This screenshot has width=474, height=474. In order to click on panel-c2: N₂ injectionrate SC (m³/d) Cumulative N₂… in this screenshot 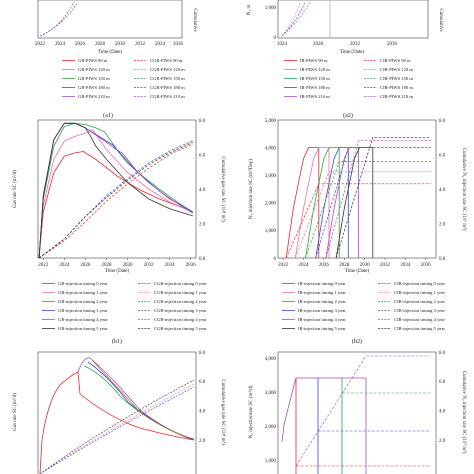, I will do `click(357, 412)`.